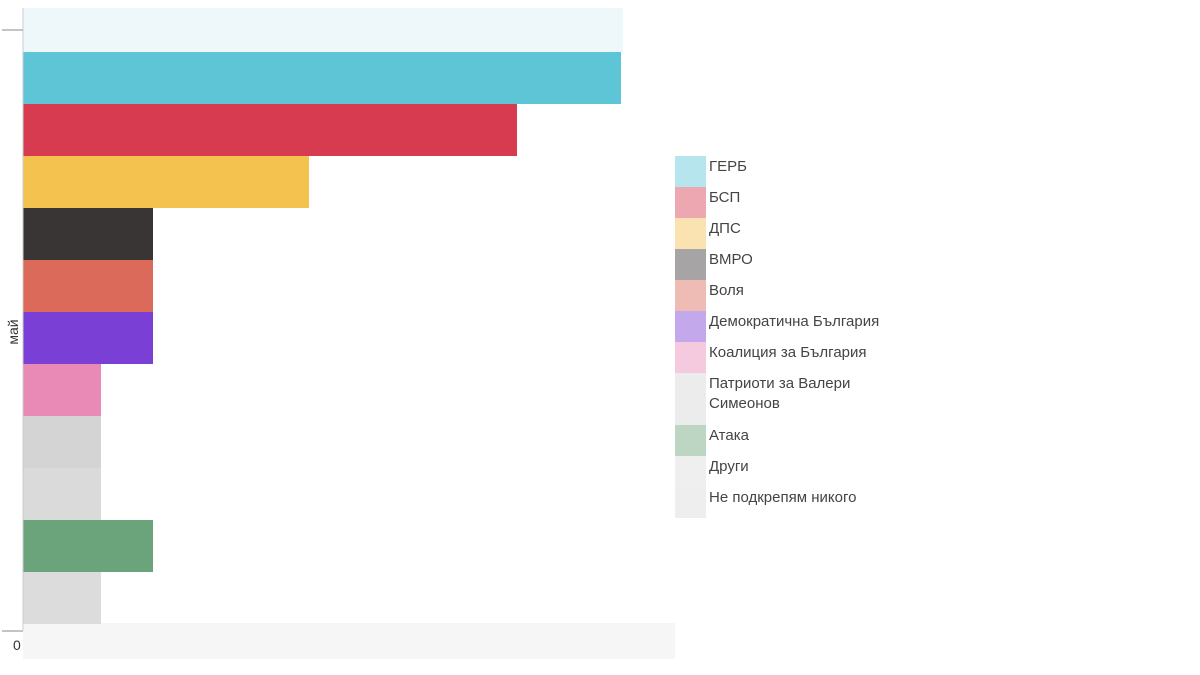 This screenshot has height=675, width=1200. I want to click on x-tick-label: 0, so click(17, 645).